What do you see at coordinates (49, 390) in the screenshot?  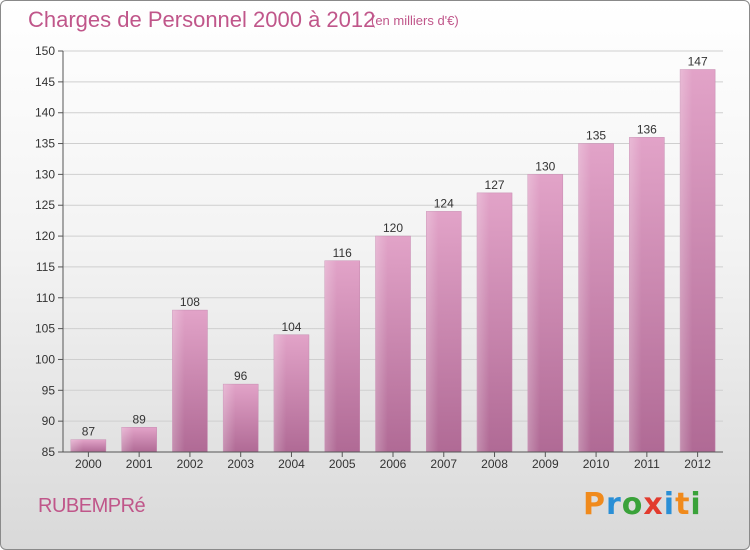 I see `y-tick-label: 95` at bounding box center [49, 390].